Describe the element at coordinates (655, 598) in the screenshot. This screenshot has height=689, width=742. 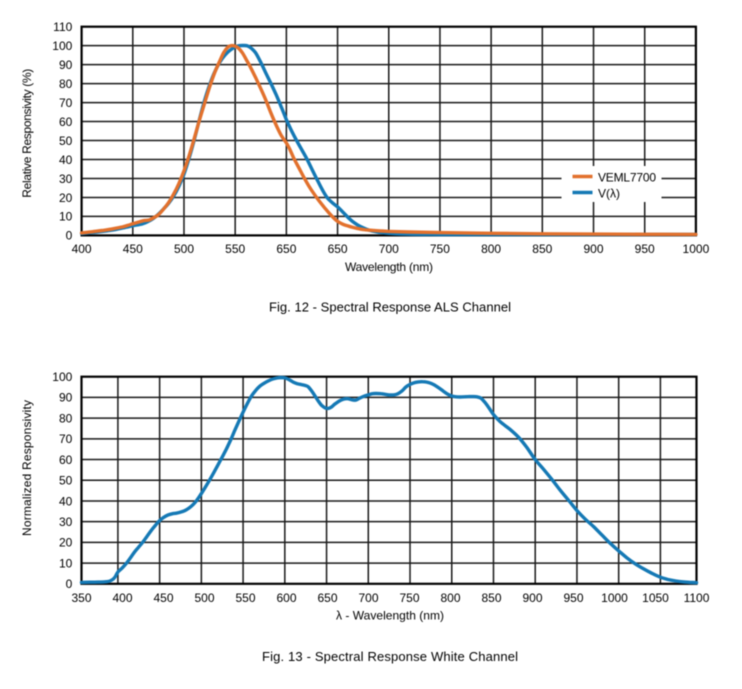
I see `svg-text: 1050` at that location.